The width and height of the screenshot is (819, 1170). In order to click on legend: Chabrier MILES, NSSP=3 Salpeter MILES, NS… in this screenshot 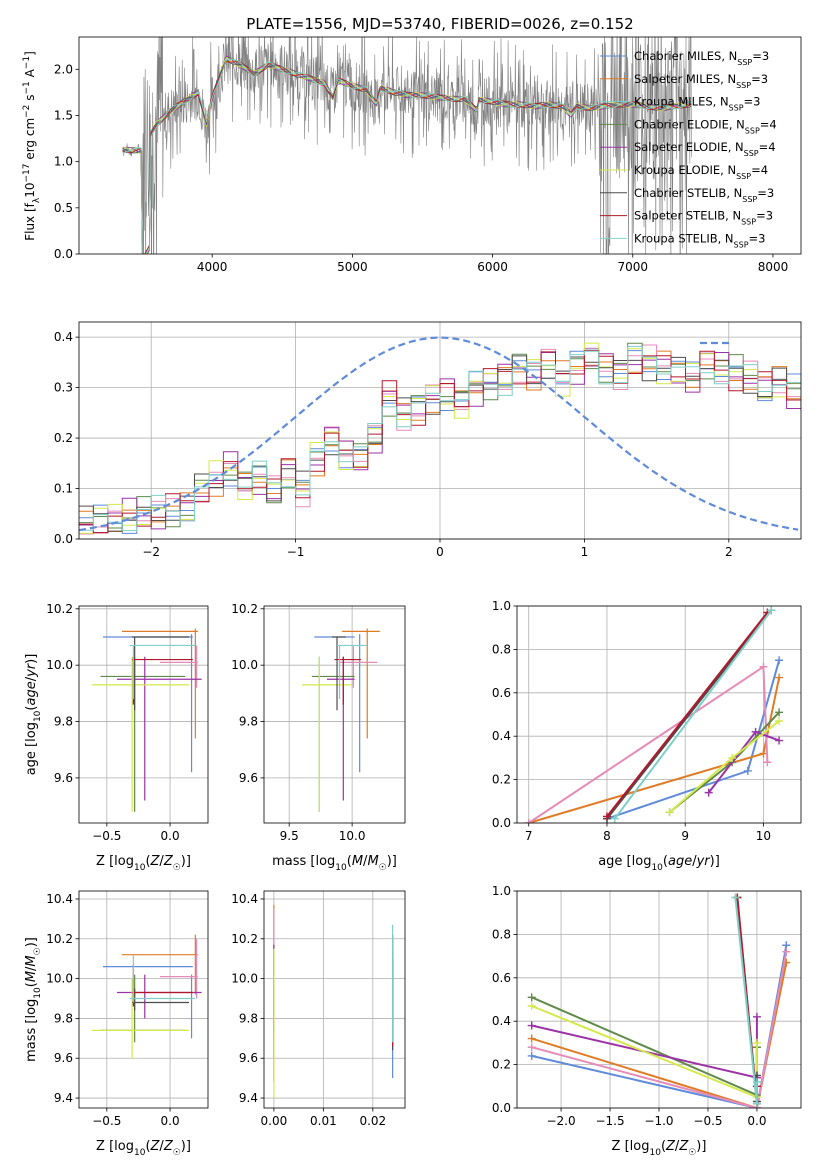, I will do `click(688, 149)`.